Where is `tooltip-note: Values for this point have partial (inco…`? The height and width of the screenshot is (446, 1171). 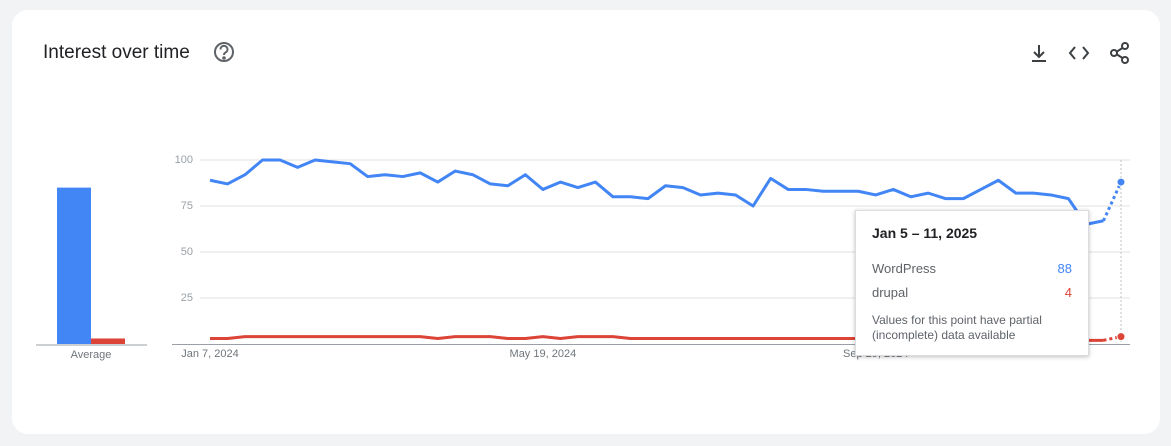 tooltip-note: Values for this point have partial (inco… is located at coordinates (957, 327).